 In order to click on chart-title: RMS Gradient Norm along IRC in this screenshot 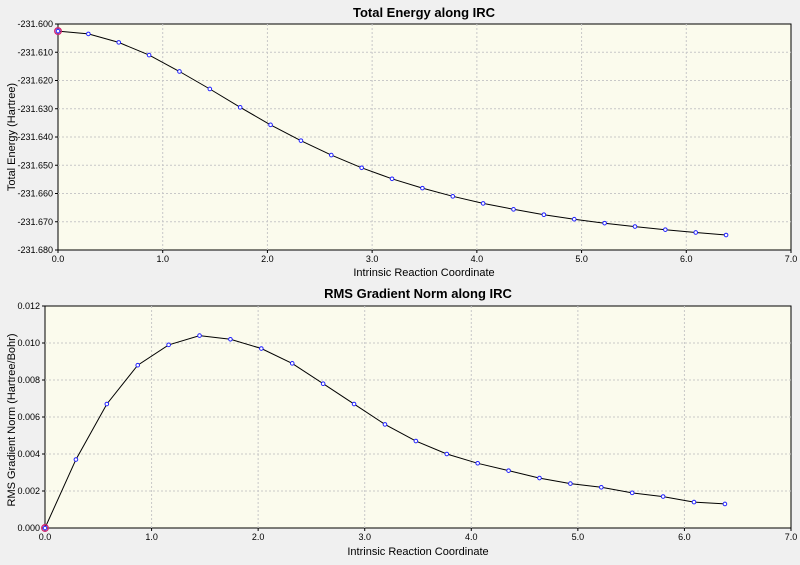, I will do `click(418, 293)`.